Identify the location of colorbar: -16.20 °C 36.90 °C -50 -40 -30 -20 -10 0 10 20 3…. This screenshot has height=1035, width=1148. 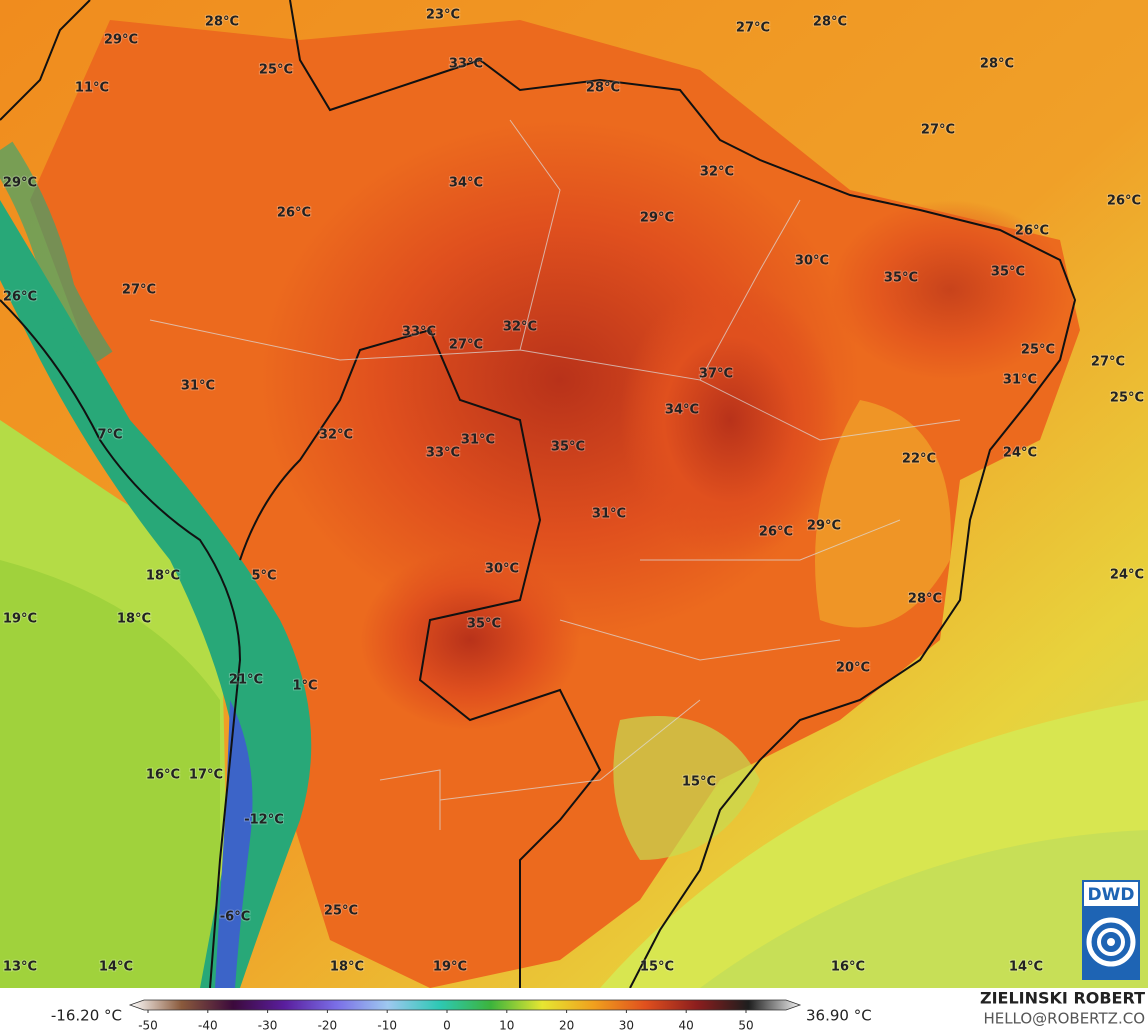
(461, 1016).